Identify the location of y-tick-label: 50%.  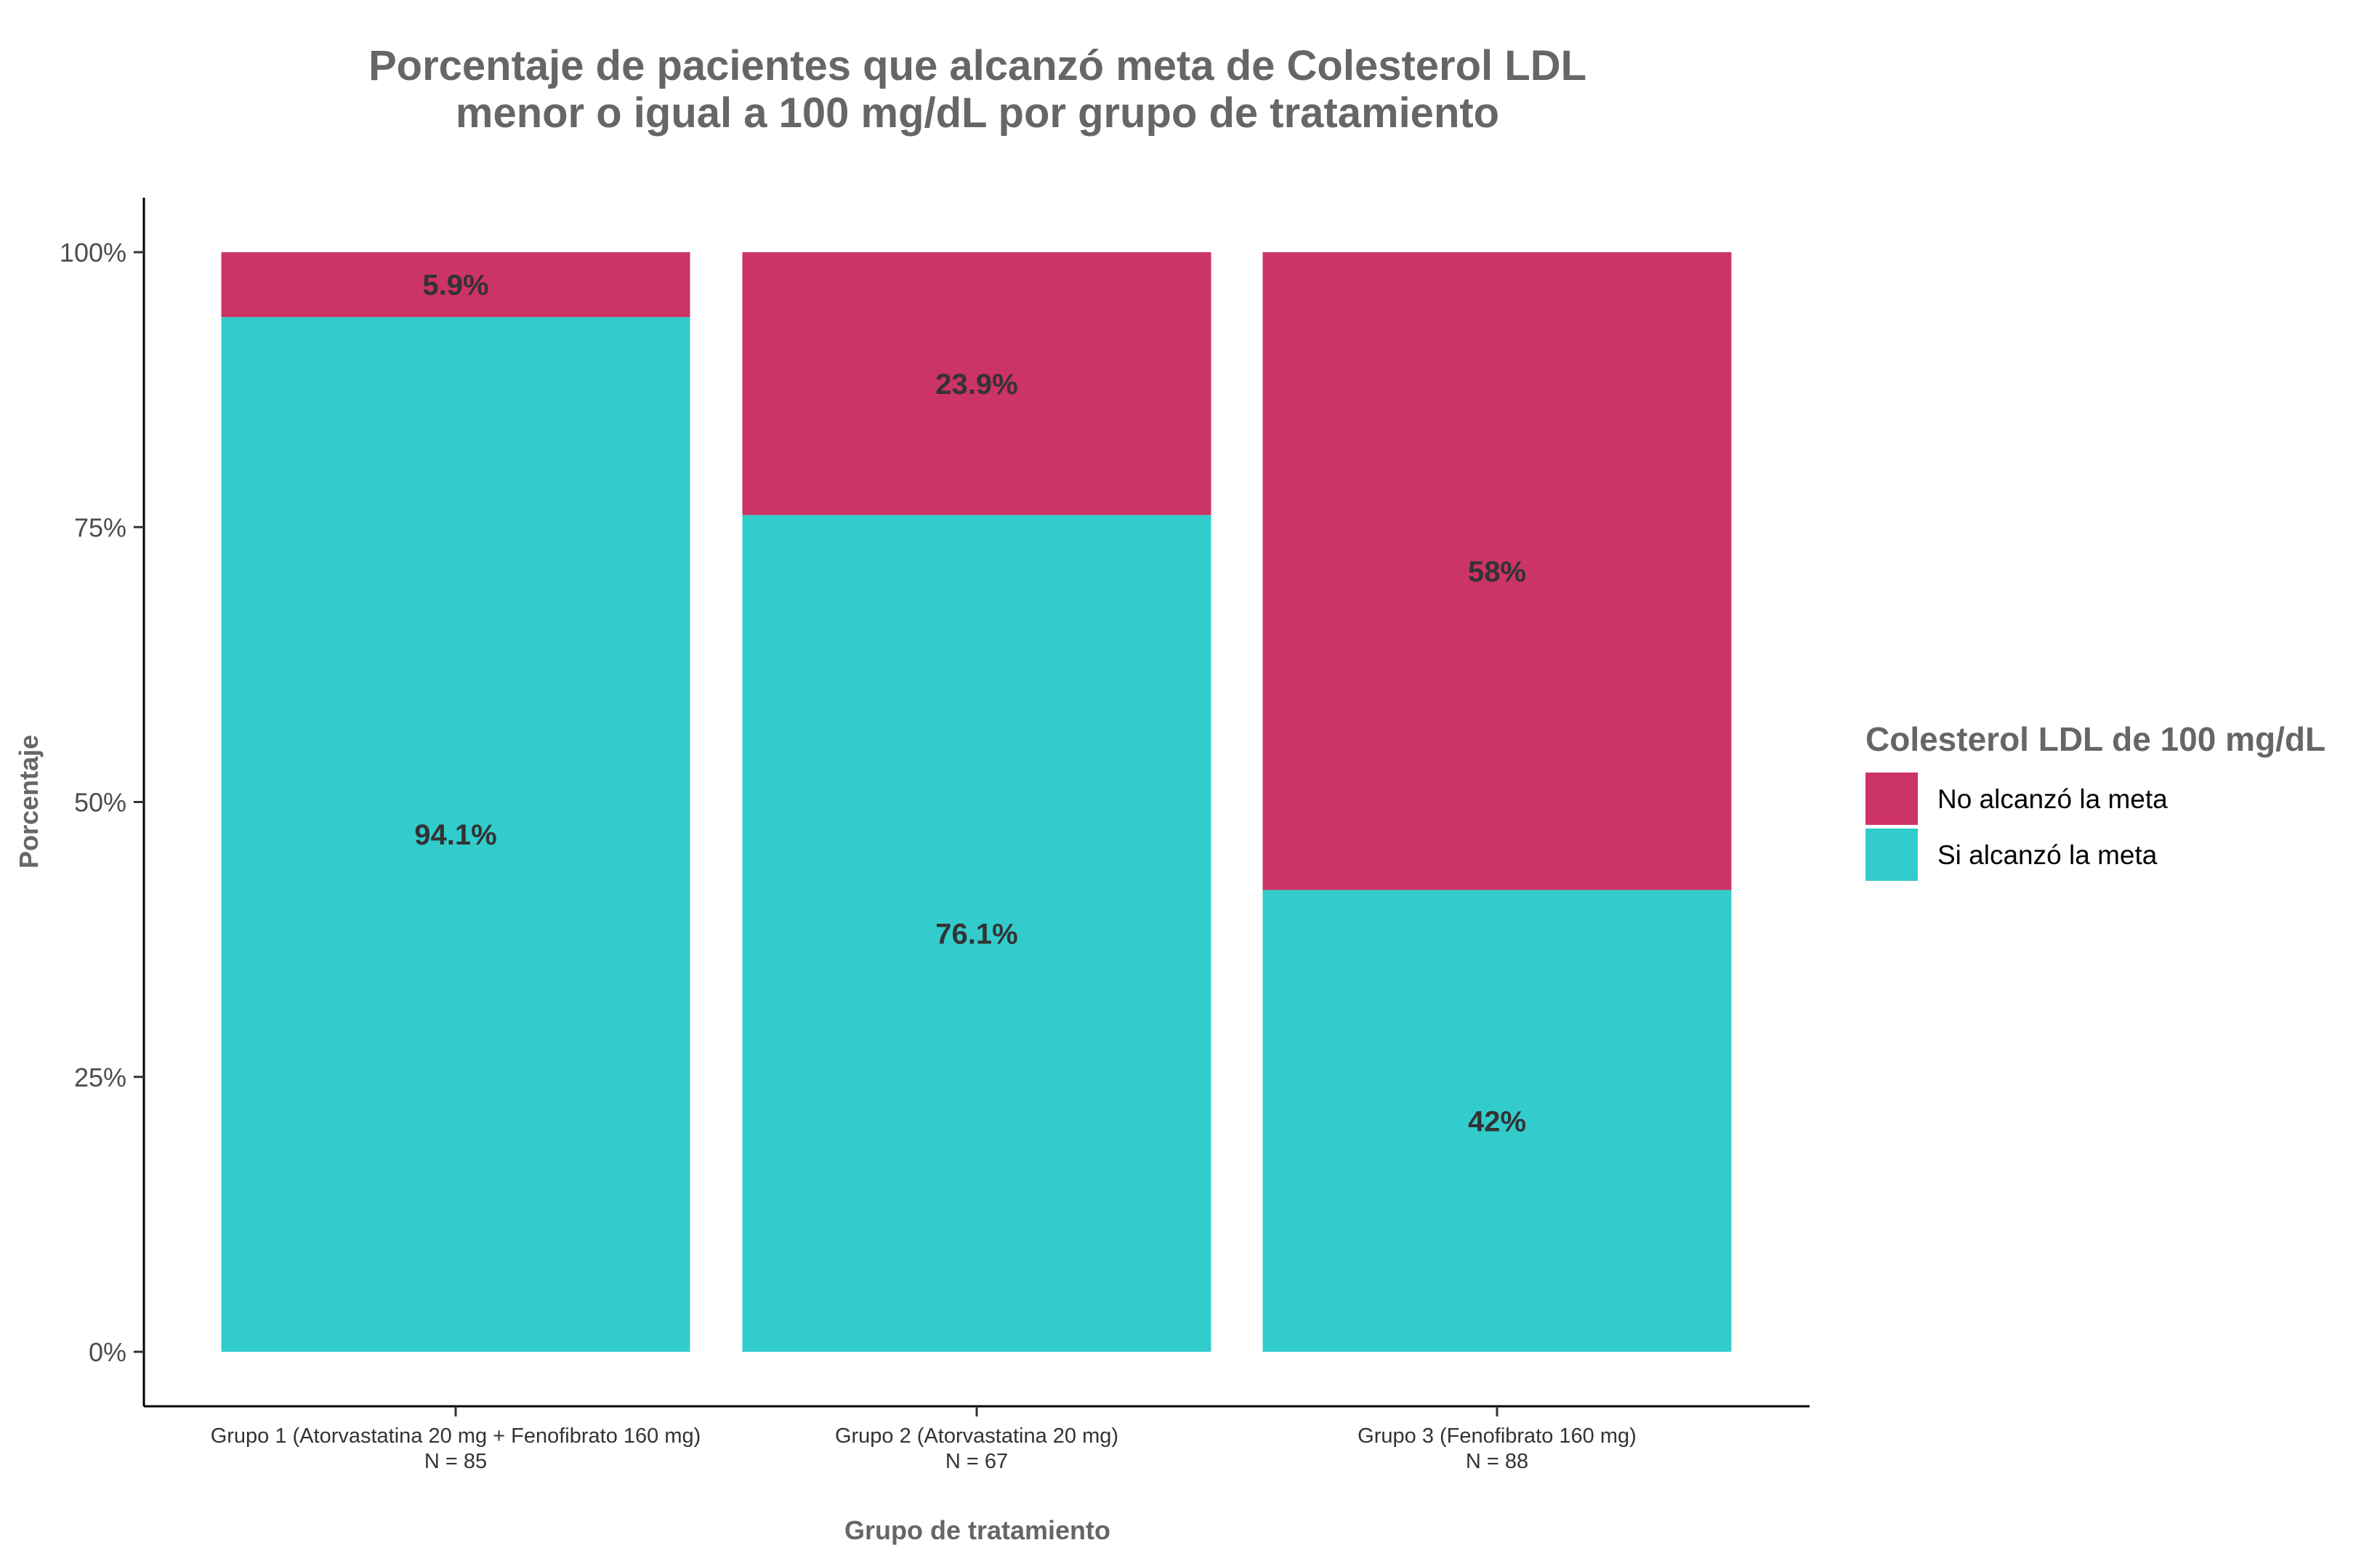
(100, 803).